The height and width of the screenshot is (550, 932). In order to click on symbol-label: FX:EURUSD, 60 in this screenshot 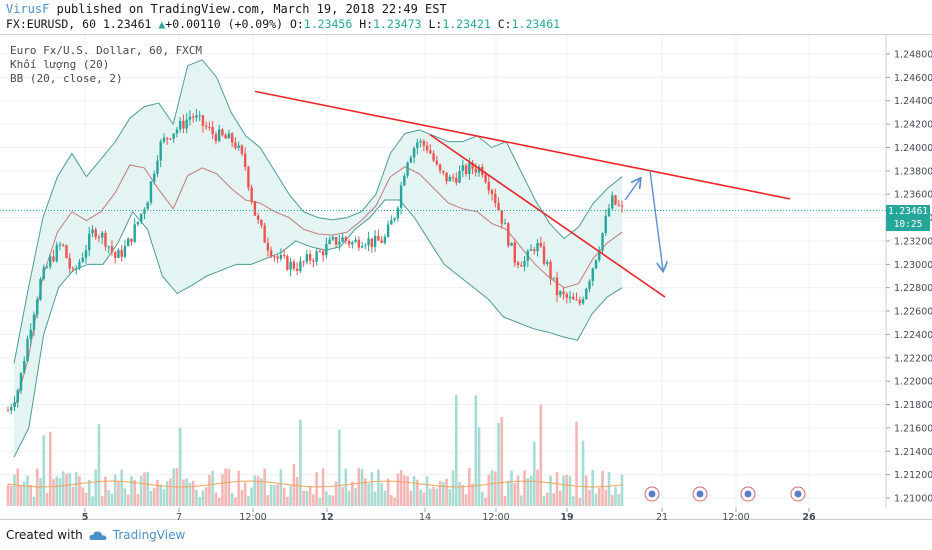, I will do `click(51, 24)`.